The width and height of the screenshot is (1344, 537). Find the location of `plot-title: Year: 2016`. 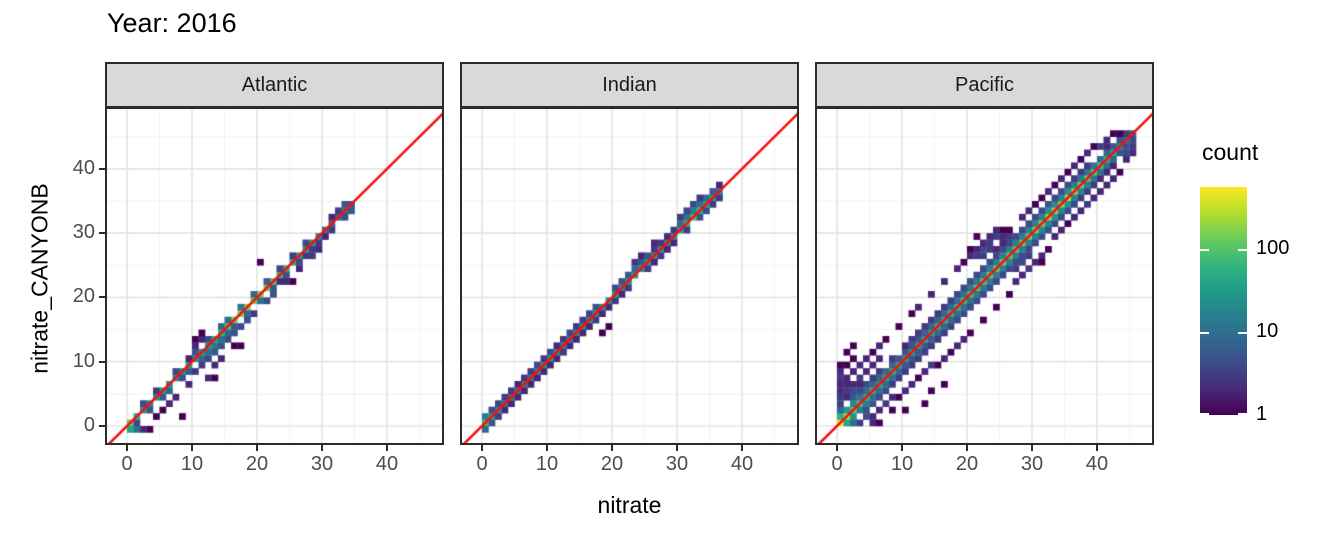

plot-title: Year: 2016 is located at coordinates (172, 23).